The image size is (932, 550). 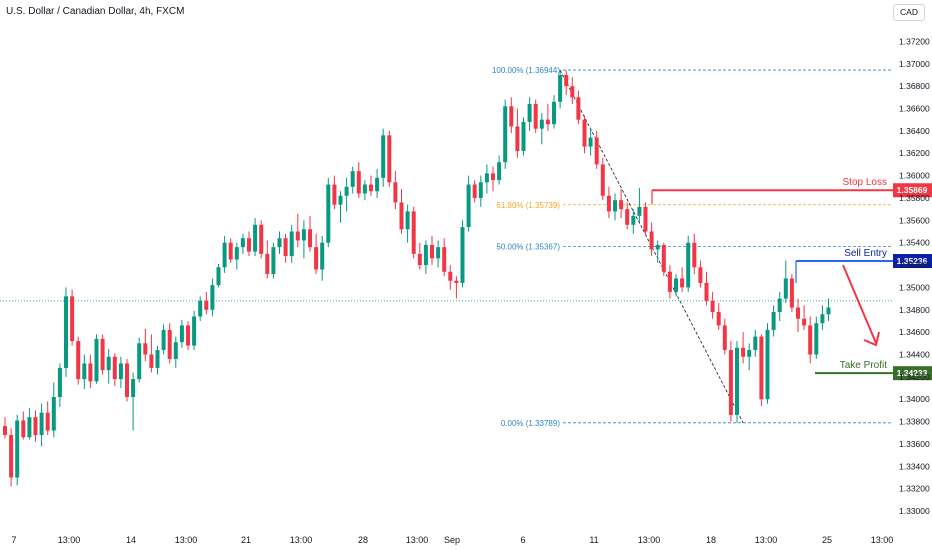 I want to click on fib-level-label: 61.80% (1.35739), so click(x=528, y=205).